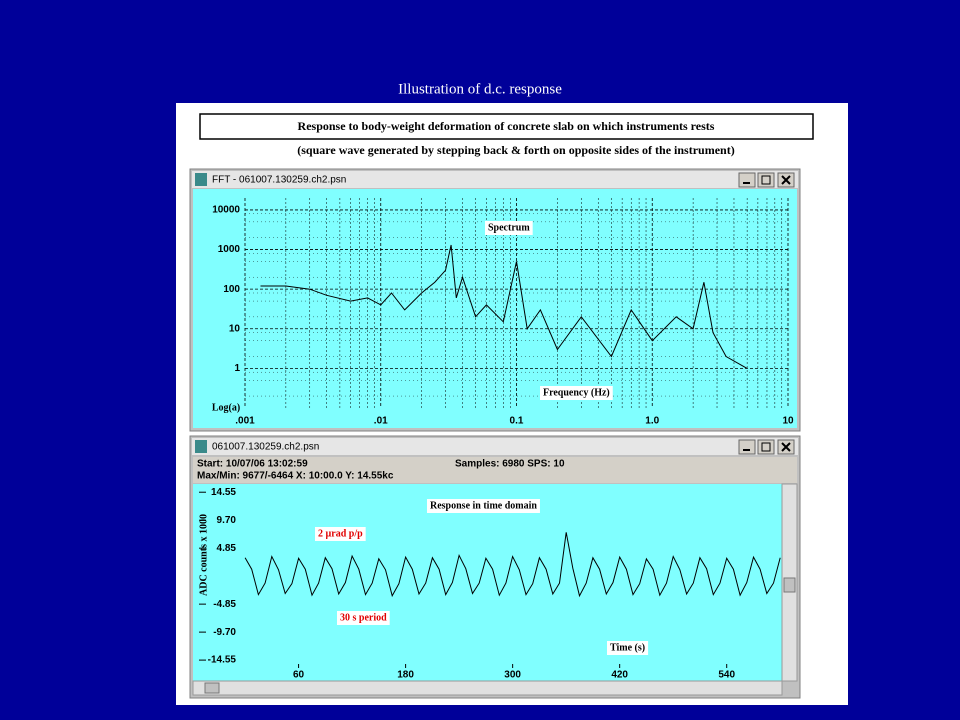 Image resolution: width=960 pixels, height=720 pixels. Describe the element at coordinates (203, 555) in the screenshot. I see `y-axis-label: ADC counts x 1000` at that location.